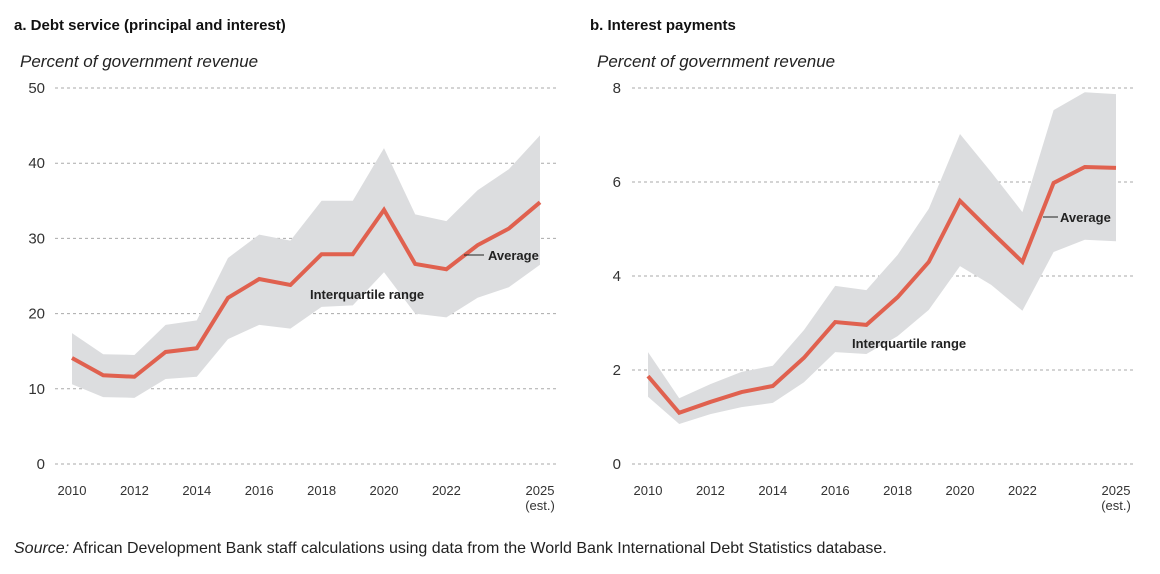 This screenshot has width=1160, height=574. What do you see at coordinates (617, 370) in the screenshot?
I see `y-tick-label: 2` at bounding box center [617, 370].